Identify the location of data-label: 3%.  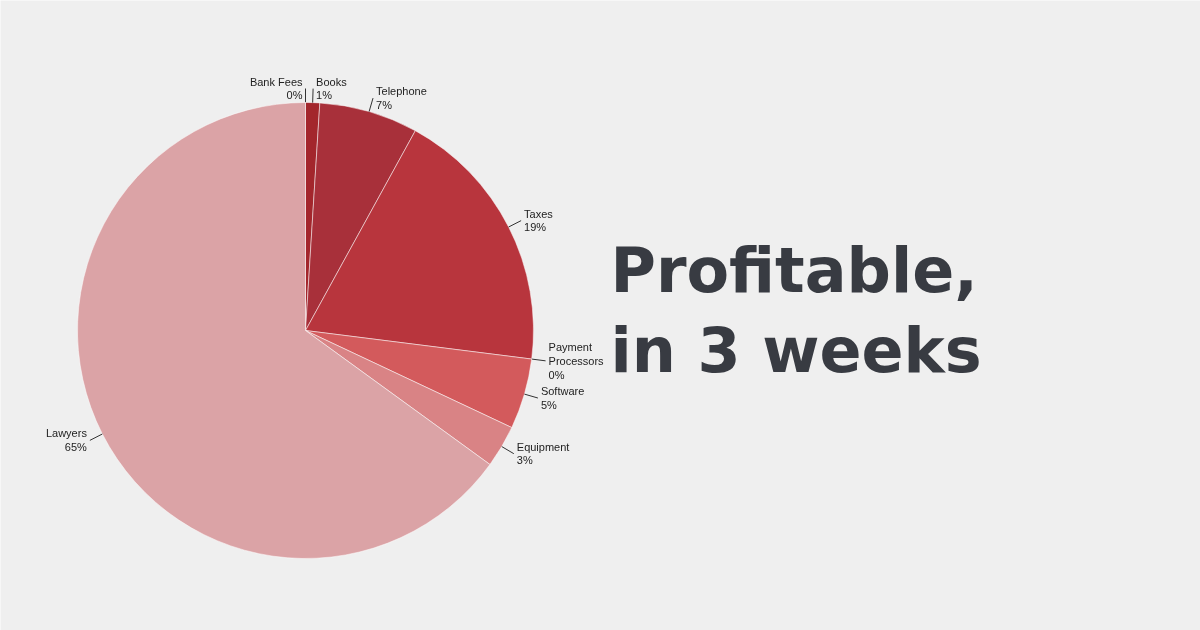
(524, 460).